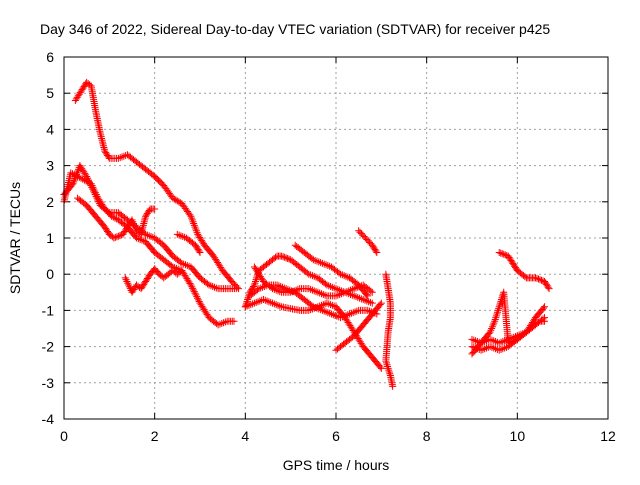  What do you see at coordinates (15, 238) in the screenshot?
I see `y-axis-label: SDTVAR / TECUs` at bounding box center [15, 238].